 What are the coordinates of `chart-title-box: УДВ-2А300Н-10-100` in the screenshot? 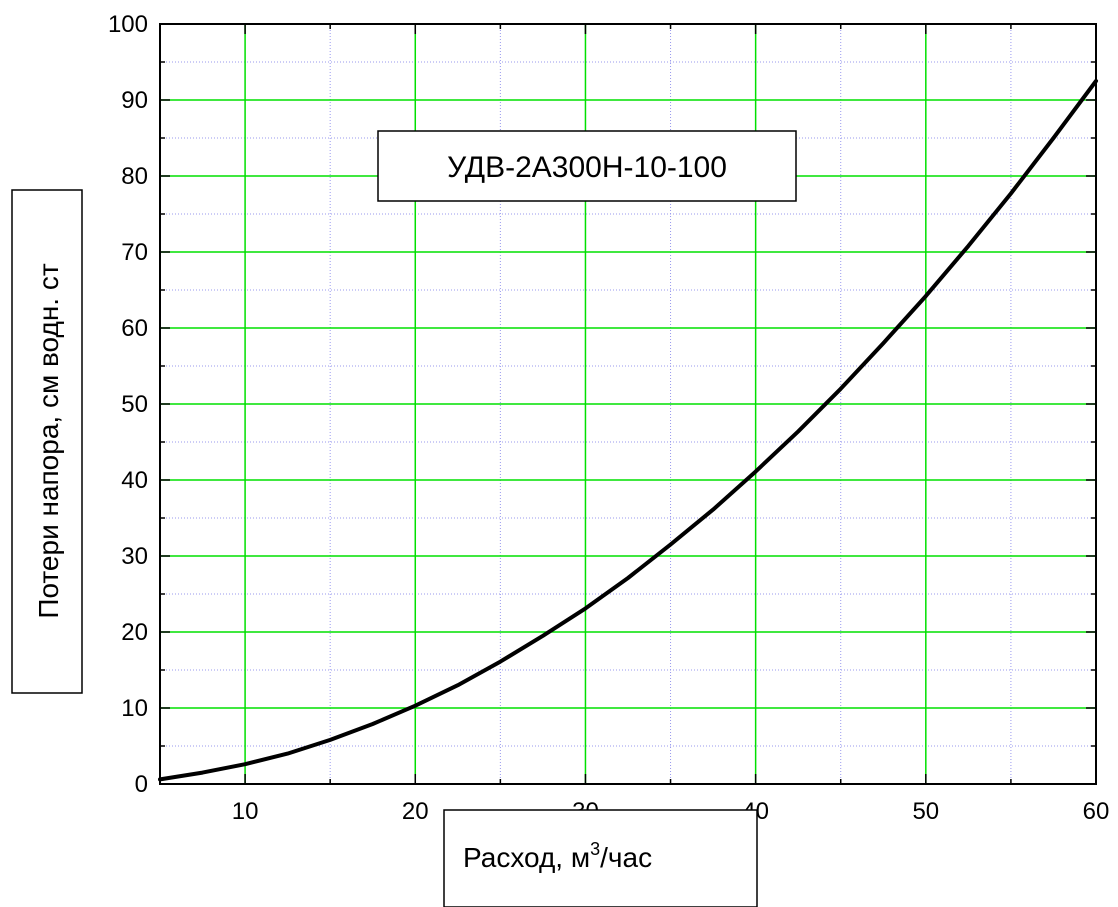 It's located at (587, 166).